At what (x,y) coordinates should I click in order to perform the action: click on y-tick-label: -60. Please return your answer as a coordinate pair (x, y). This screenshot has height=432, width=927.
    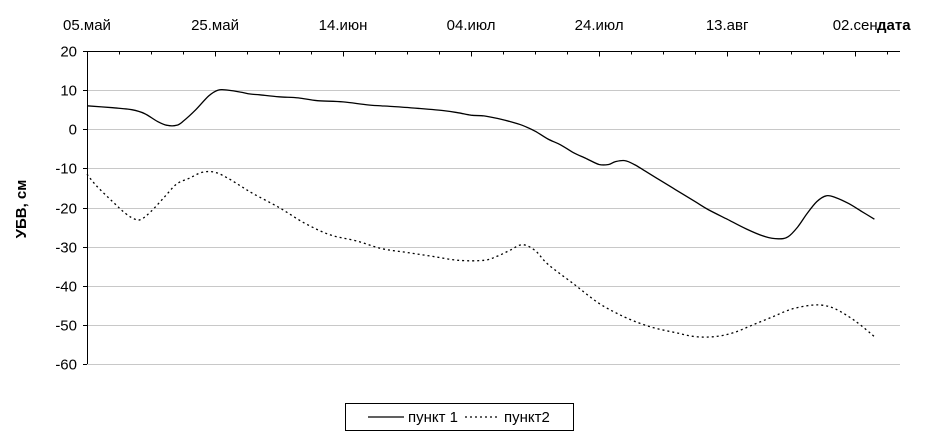
    Looking at the image, I should click on (66, 365).